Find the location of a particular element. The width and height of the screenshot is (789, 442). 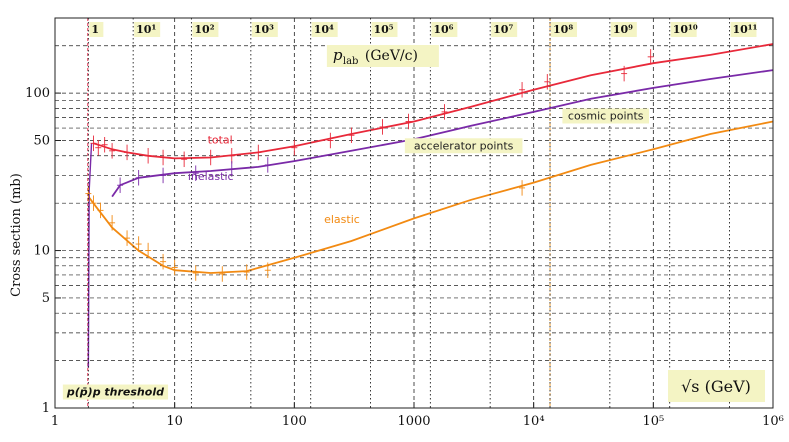

top-tick-label: 10¹¹ is located at coordinates (744, 29).